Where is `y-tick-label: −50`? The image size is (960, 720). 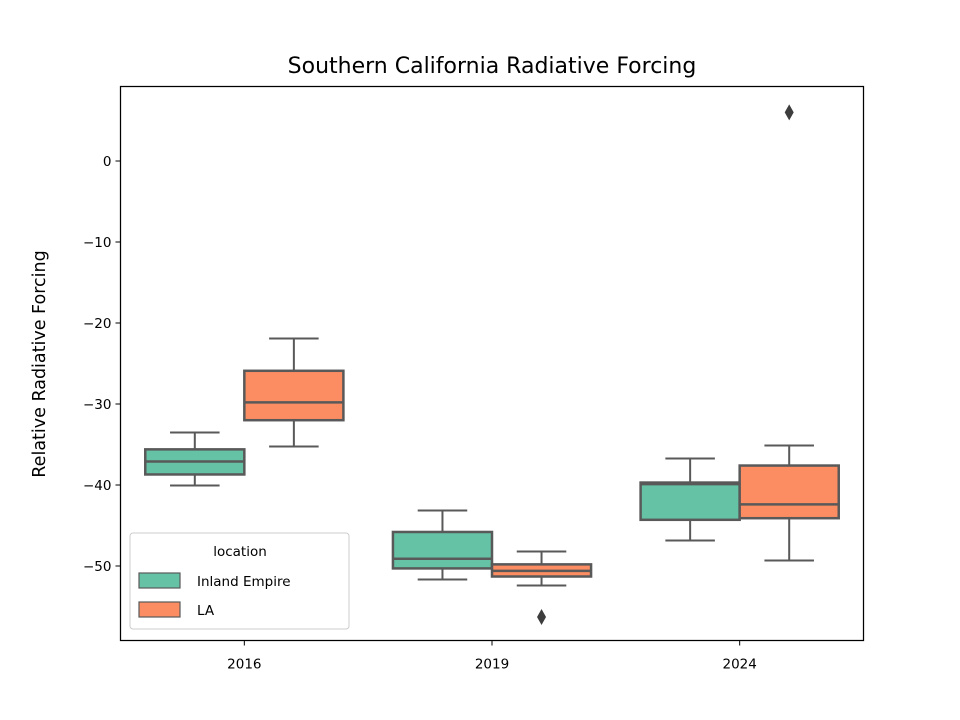
y-tick-label: −50 is located at coordinates (97, 567).